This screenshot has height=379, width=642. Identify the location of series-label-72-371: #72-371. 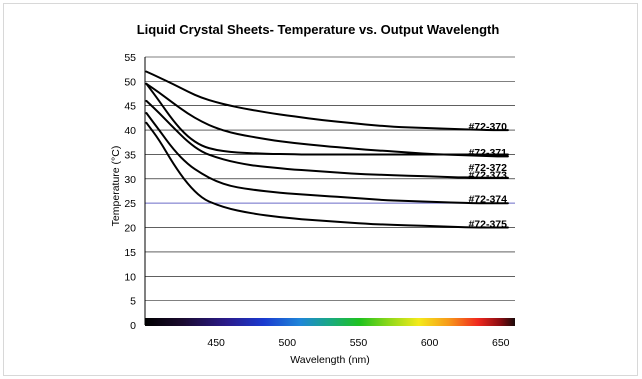
(487, 153).